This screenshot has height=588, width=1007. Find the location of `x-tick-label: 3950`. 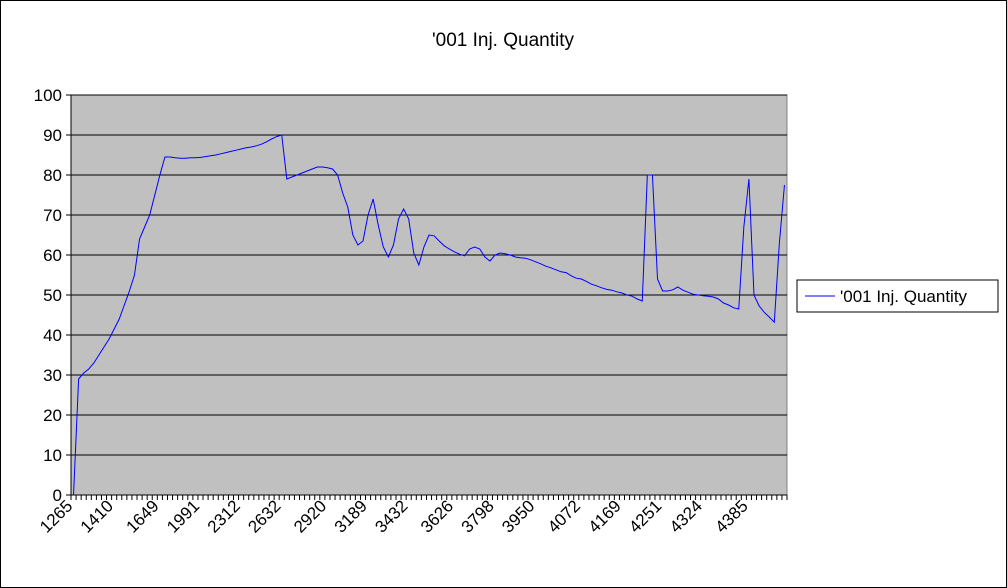

x-tick-label: 3950 is located at coordinates (518, 516).